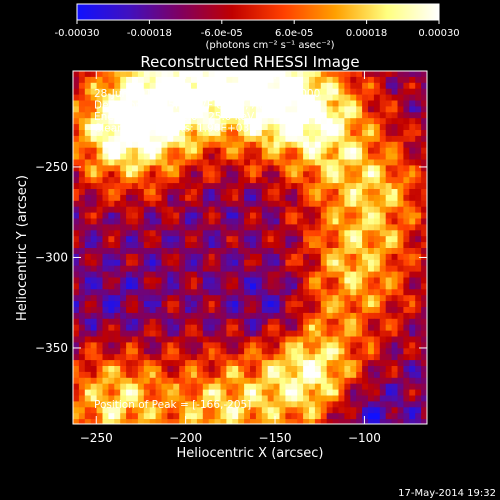 The height and width of the screenshot is (500, 500). Describe the element at coordinates (172, 405) in the screenshot. I see `peak-position-label: Position of Peak = [-166,-205]` at that location.